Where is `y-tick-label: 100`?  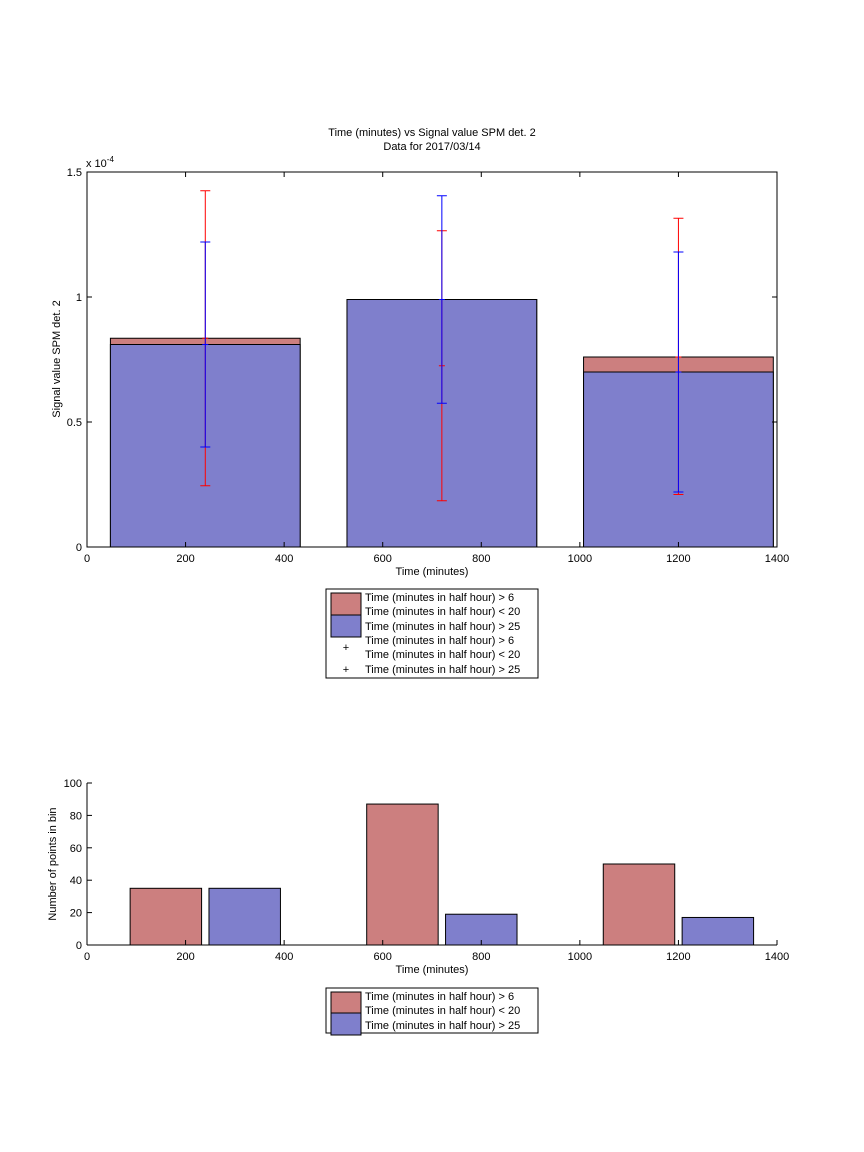
y-tick-label: 100 is located at coordinates (73, 784).